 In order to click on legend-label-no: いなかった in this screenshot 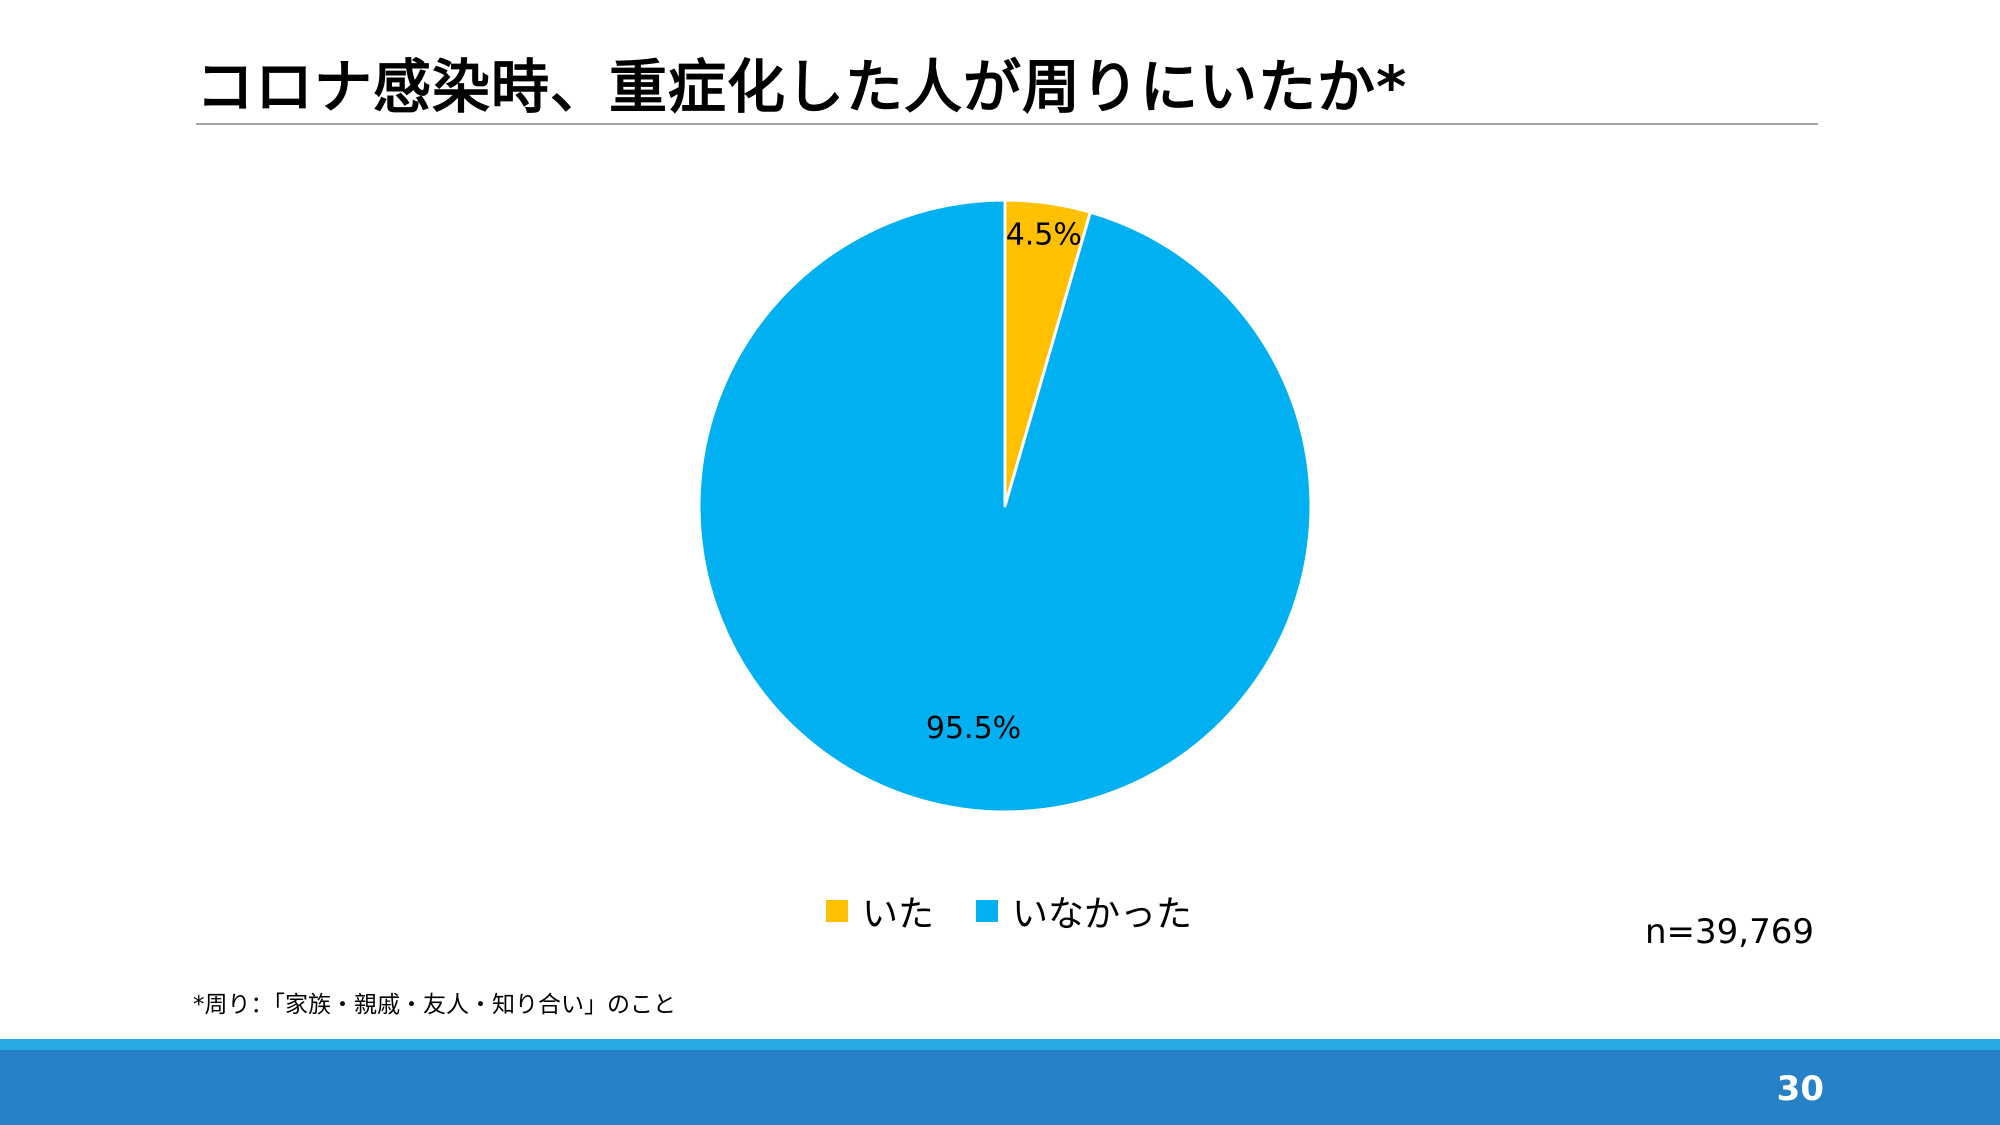, I will do `click(1102, 914)`.